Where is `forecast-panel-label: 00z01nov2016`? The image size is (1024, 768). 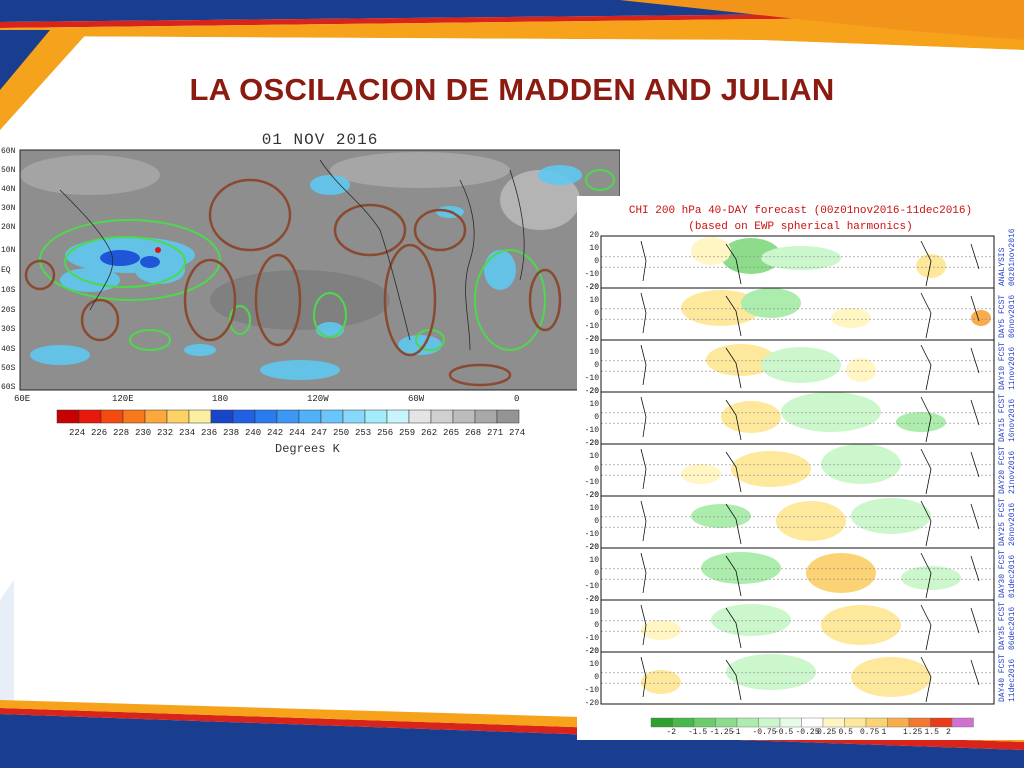 forecast-panel-label: 00z01nov2016 is located at coordinates (1012, 257).